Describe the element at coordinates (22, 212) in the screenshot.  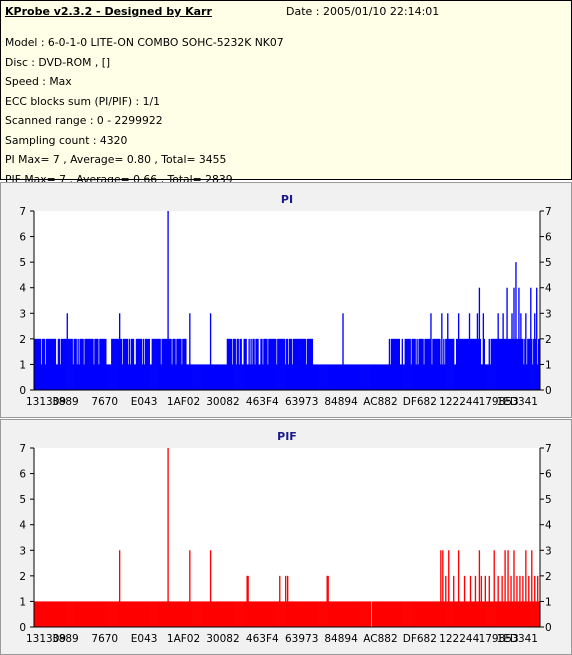
I see `pi-y-tick-label: 7` at that location.